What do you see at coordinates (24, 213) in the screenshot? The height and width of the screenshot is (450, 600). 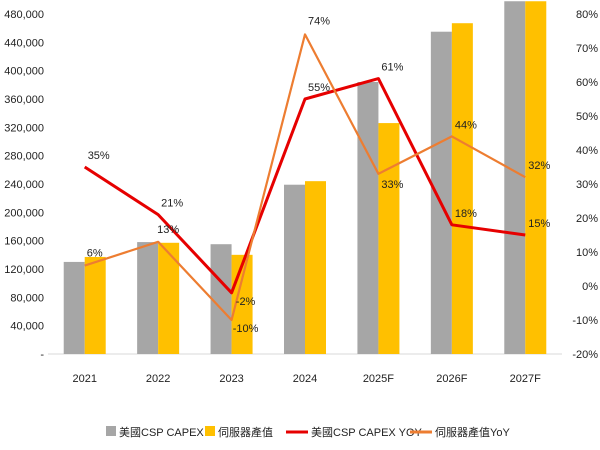 I see `y-left-tick-label: 200,000` at bounding box center [24, 213].